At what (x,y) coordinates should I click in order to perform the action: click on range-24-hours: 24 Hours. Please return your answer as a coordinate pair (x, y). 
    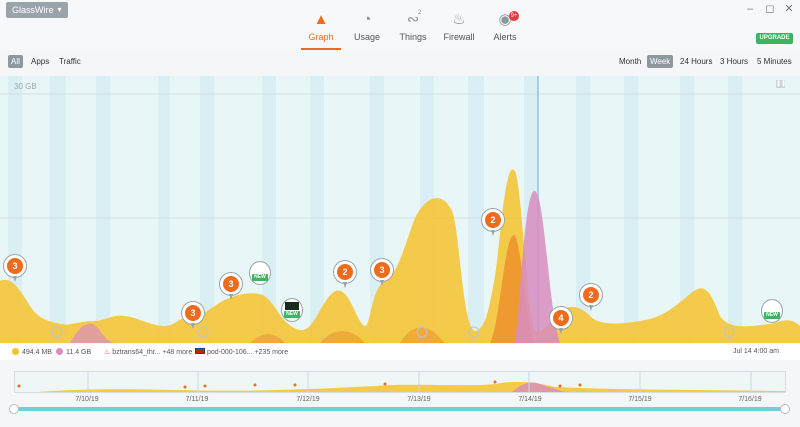
    Looking at the image, I should click on (696, 61).